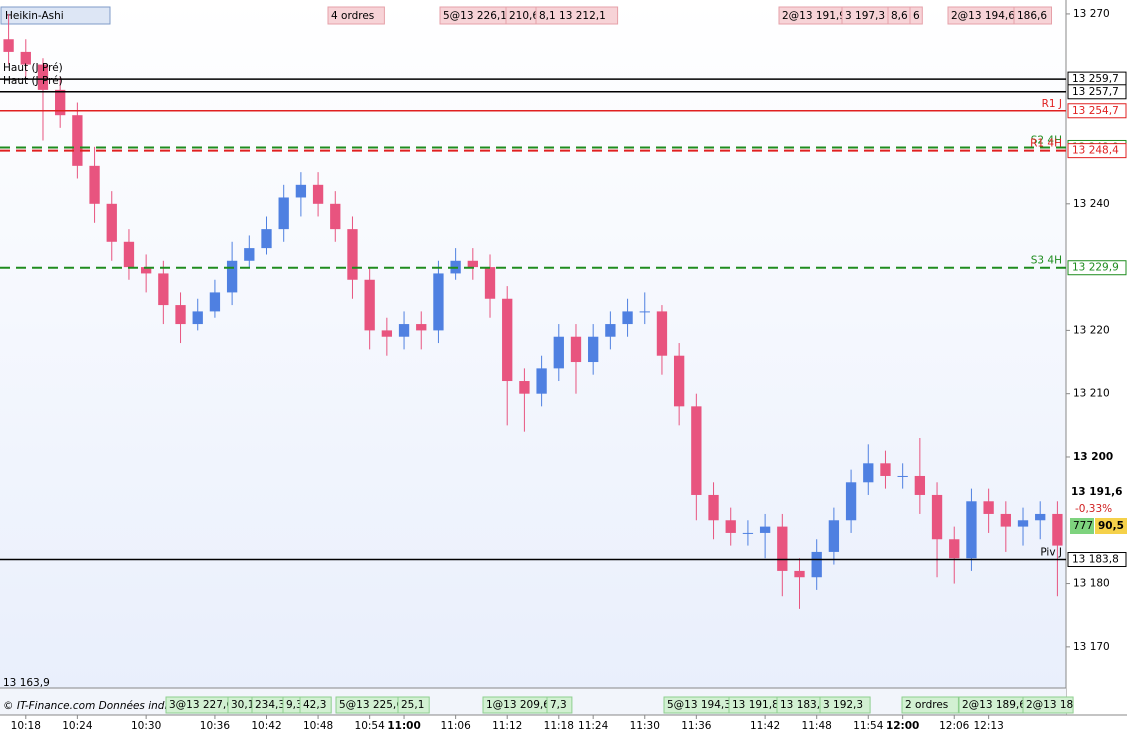  Describe the element at coordinates (1091, 584) in the screenshot. I see `y-tick-label: 13 180` at that location.